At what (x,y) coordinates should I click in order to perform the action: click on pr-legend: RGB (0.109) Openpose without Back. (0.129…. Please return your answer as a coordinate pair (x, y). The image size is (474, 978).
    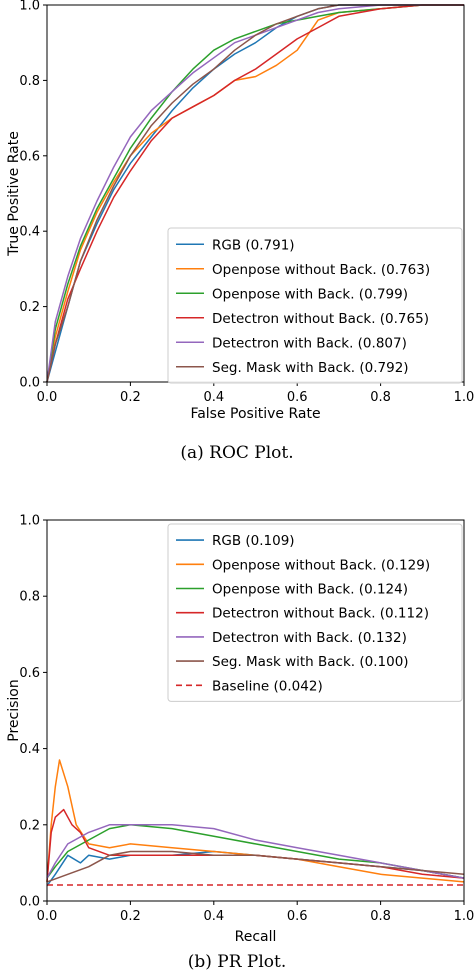
    Looking at the image, I should click on (315, 612).